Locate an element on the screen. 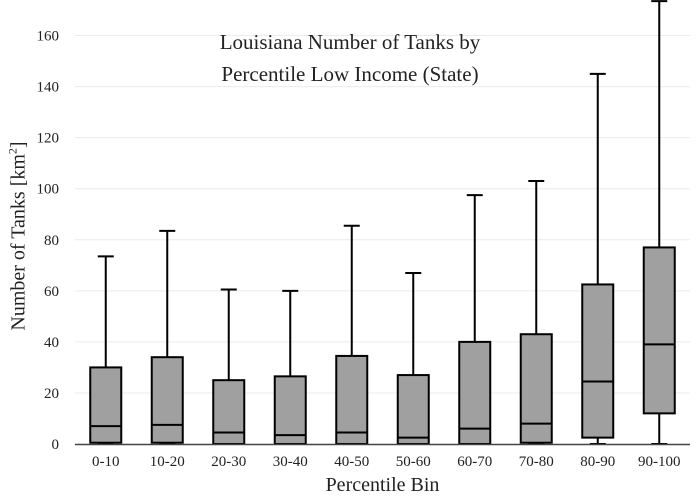 Image resolution: width=700 pixels, height=500 pixels. chart-title-line-1: Louisiana Number of Tanks by is located at coordinates (350, 42).